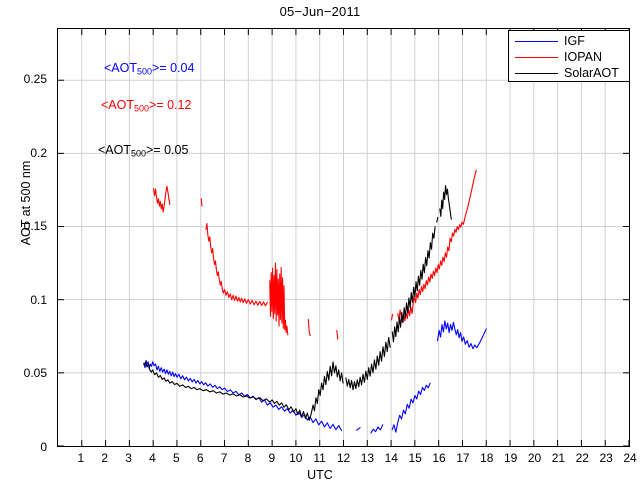  Describe the element at coordinates (248, 458) in the screenshot. I see `x-tick-label: 8` at that location.